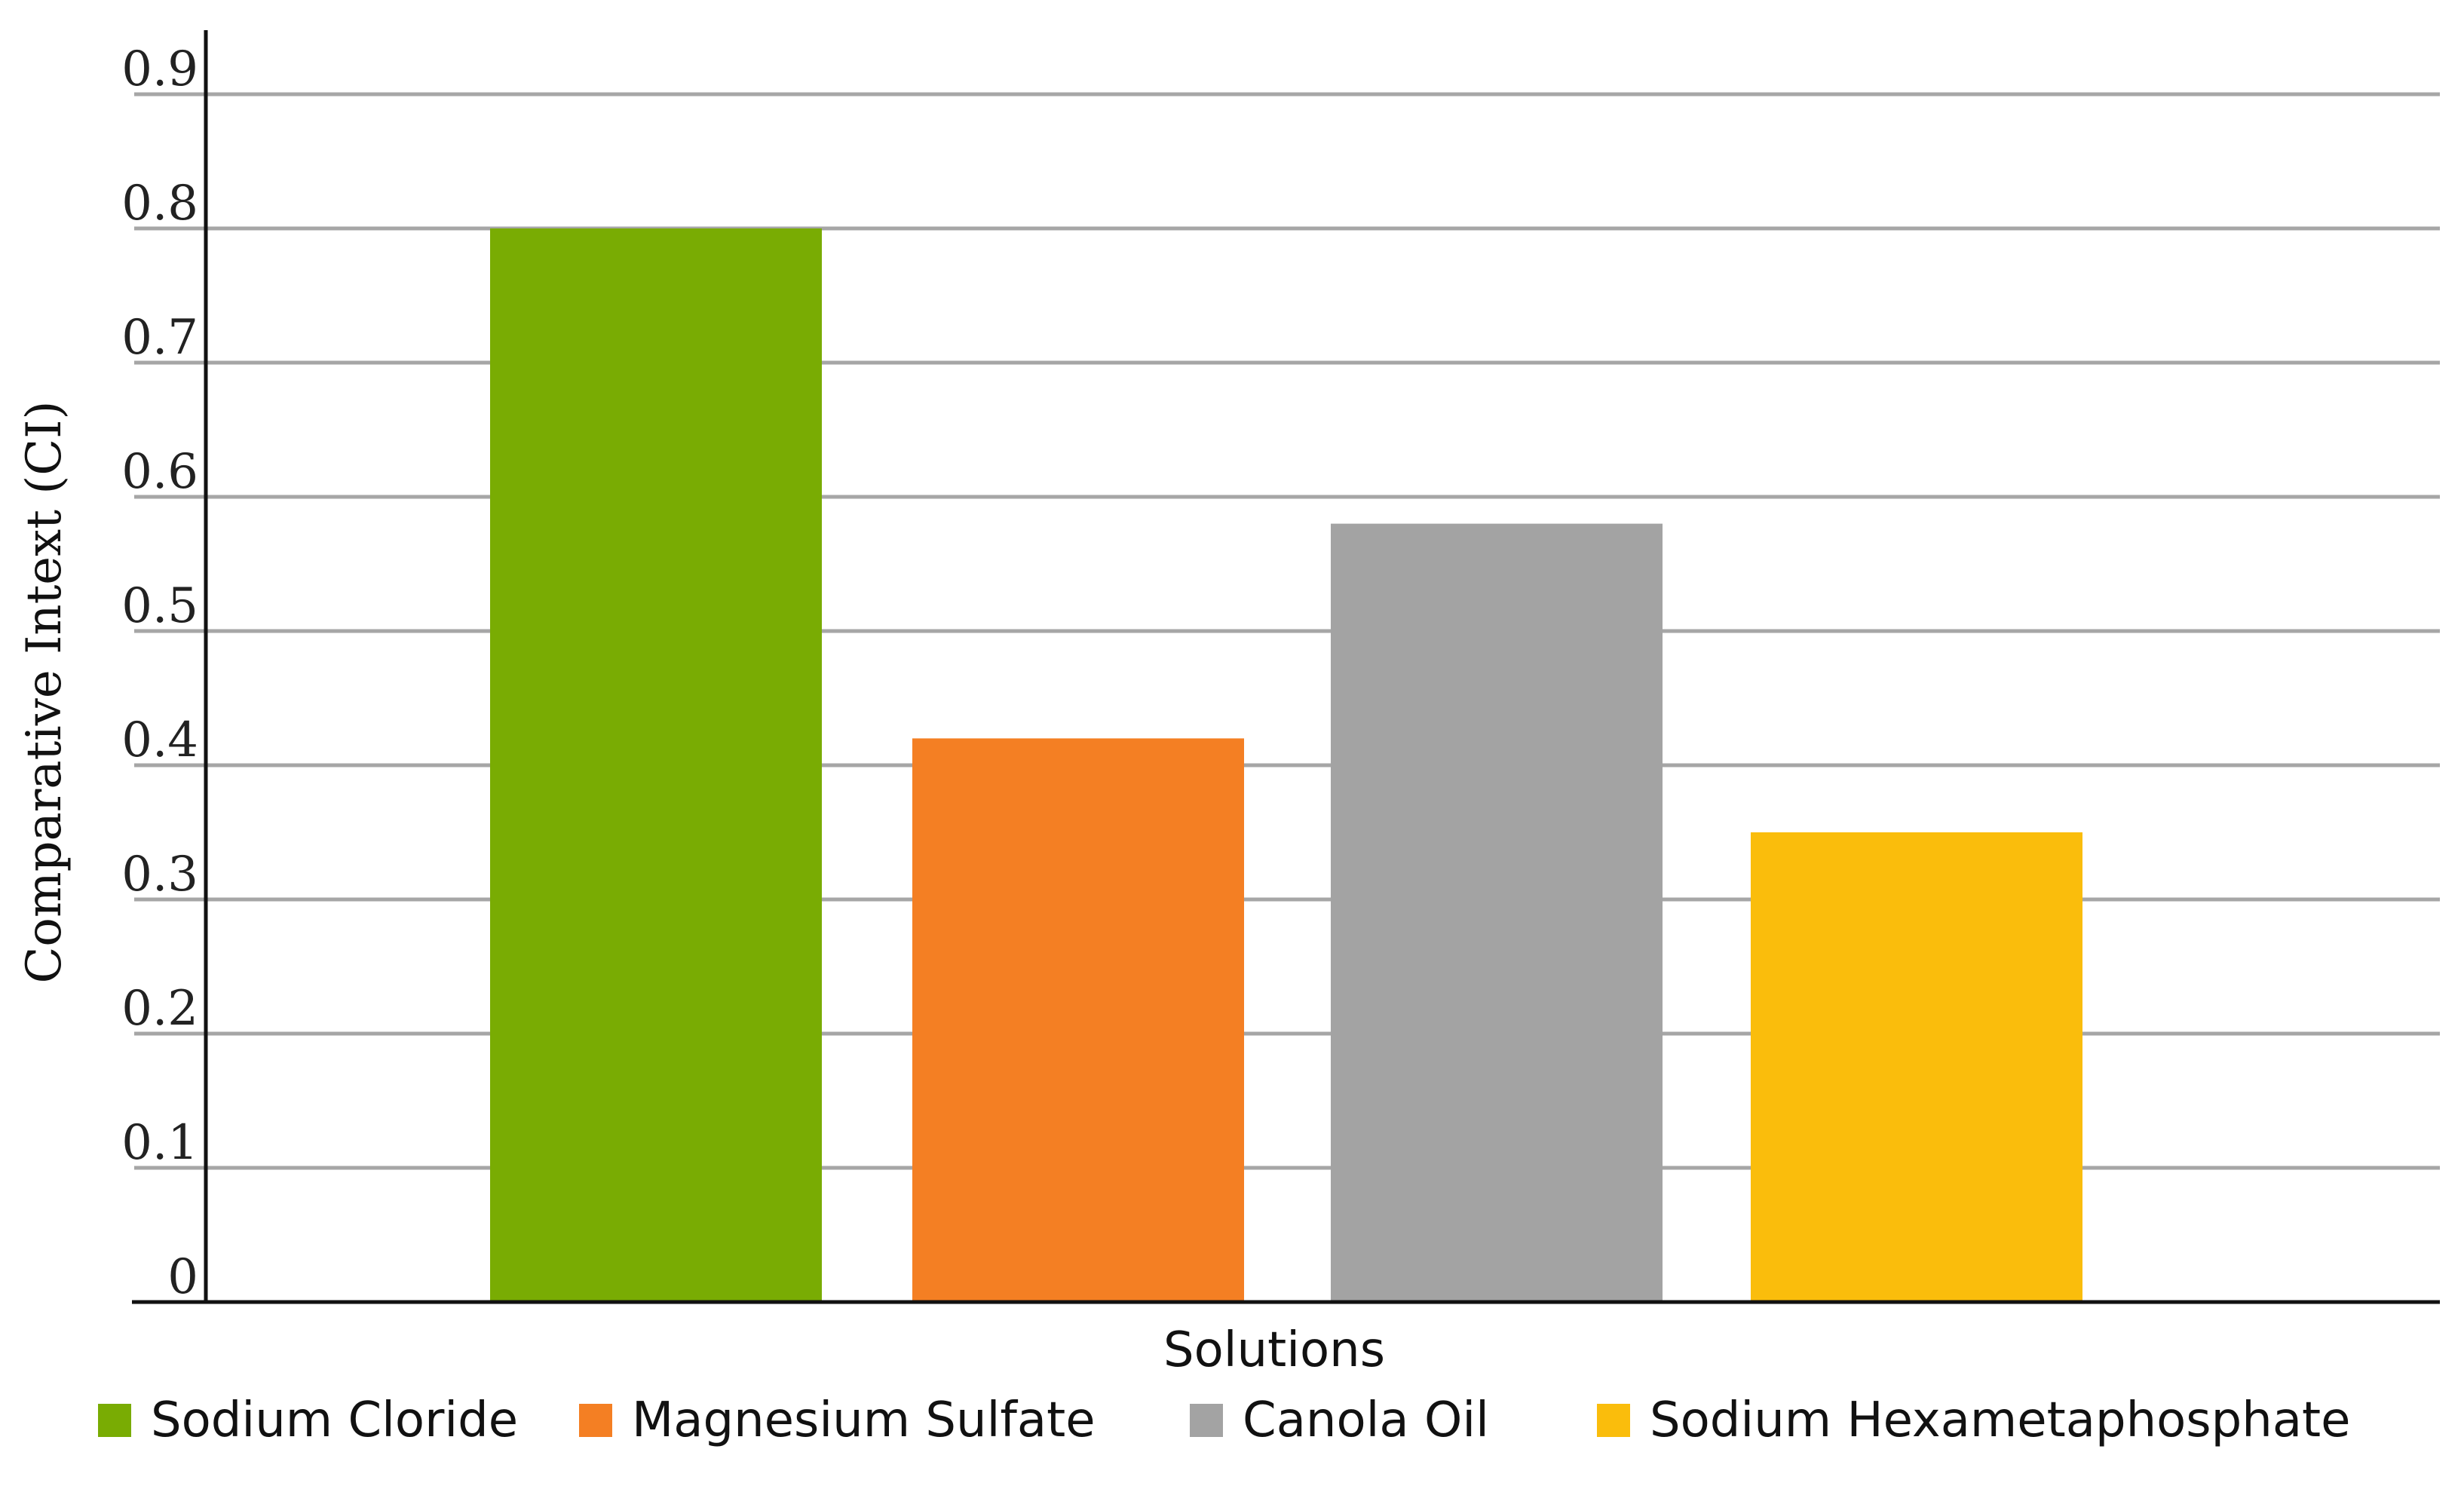 The width and height of the screenshot is (2464, 1489). I want to click on y-tick-label: 0.5, so click(159, 606).